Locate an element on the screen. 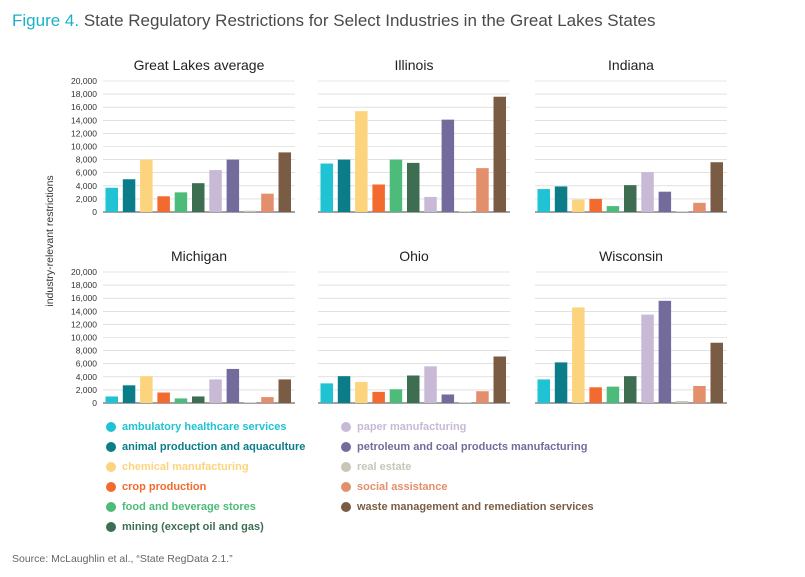 The height and width of the screenshot is (577, 805). panel-illinois: Illinois is located at coordinates (414, 135).